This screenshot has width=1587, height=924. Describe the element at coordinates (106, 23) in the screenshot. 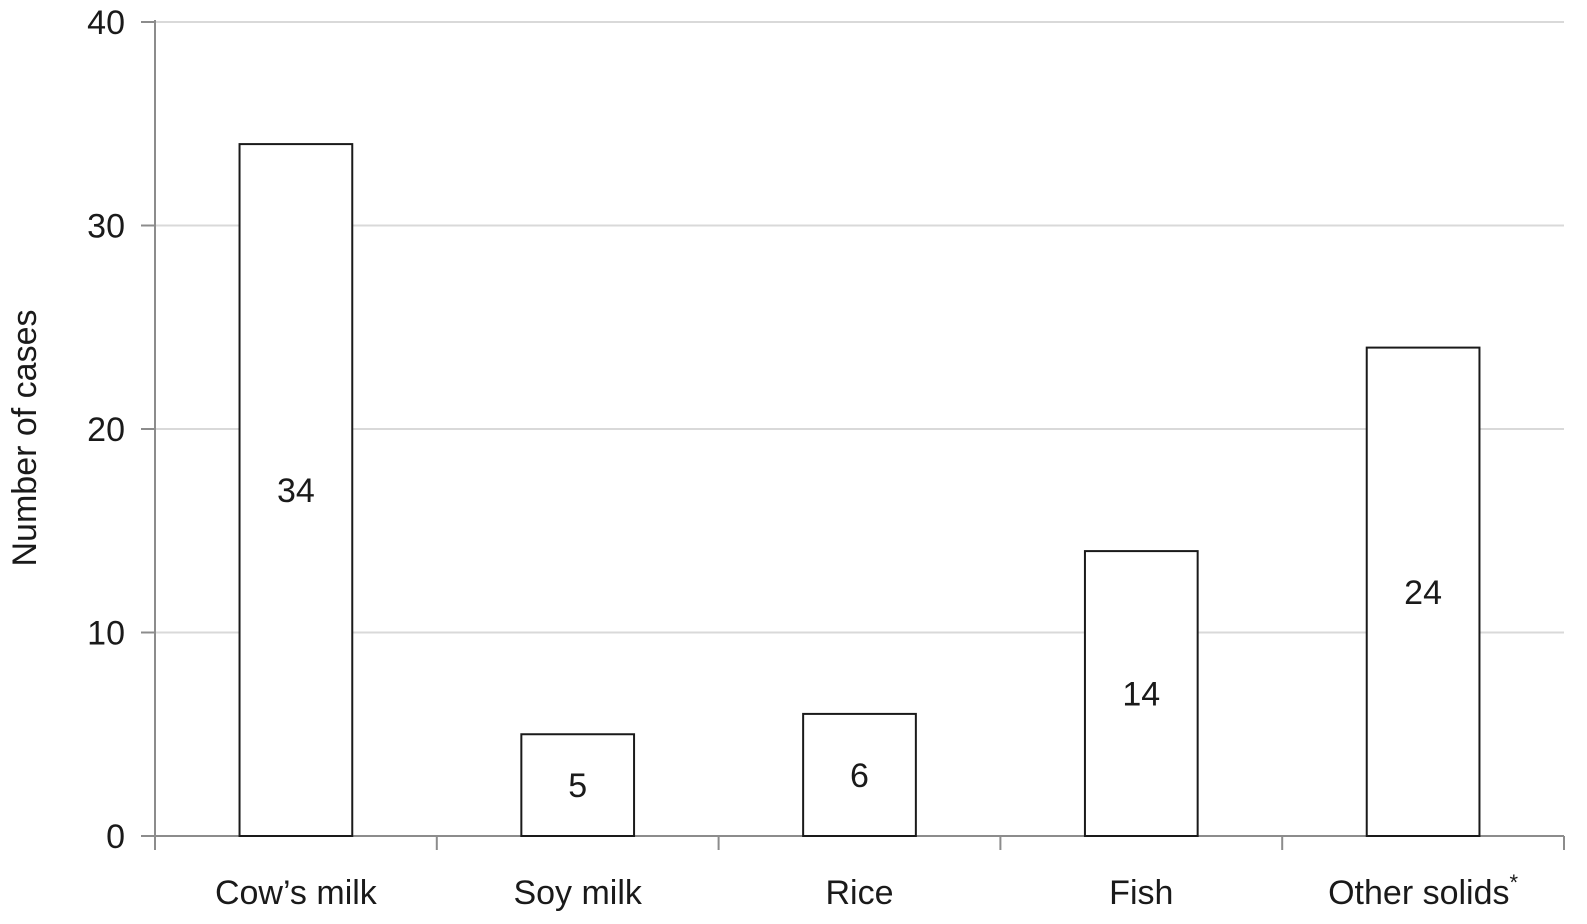

I see `y-tick-label: 40` at that location.